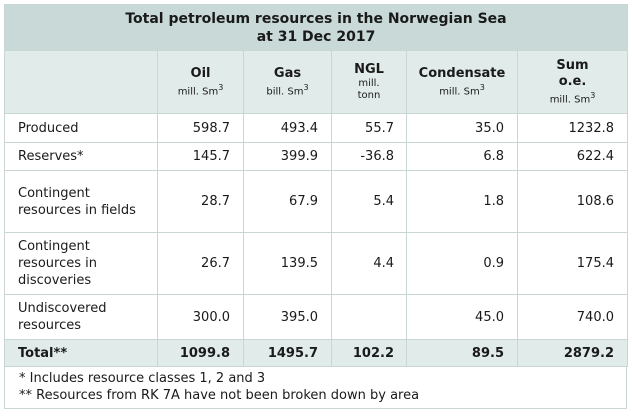 The width and height of the screenshot is (632, 419). I want to click on cell-condensate: 0.9, so click(462, 263).